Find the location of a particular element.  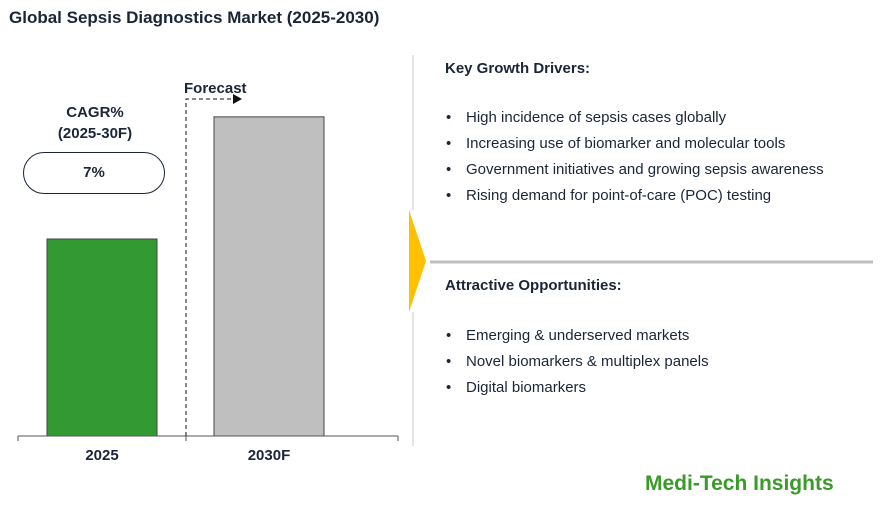

cagr-value: 7% is located at coordinates (94, 173).